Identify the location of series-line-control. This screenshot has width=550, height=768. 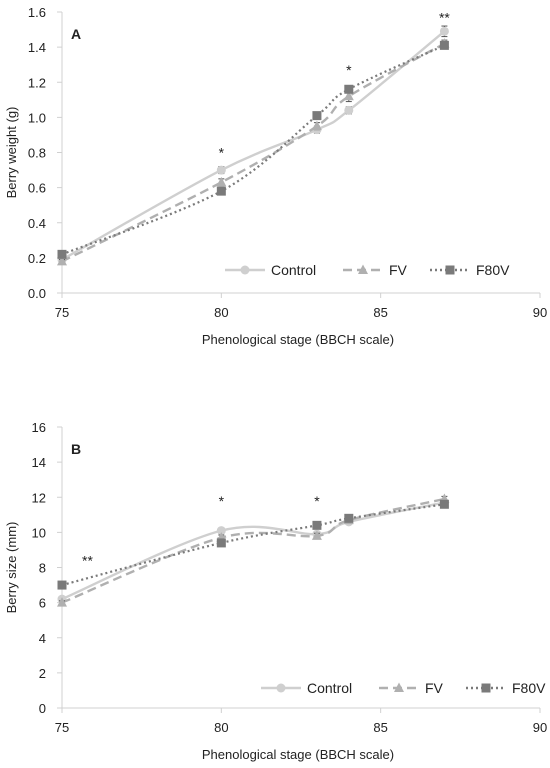
(253, 551).